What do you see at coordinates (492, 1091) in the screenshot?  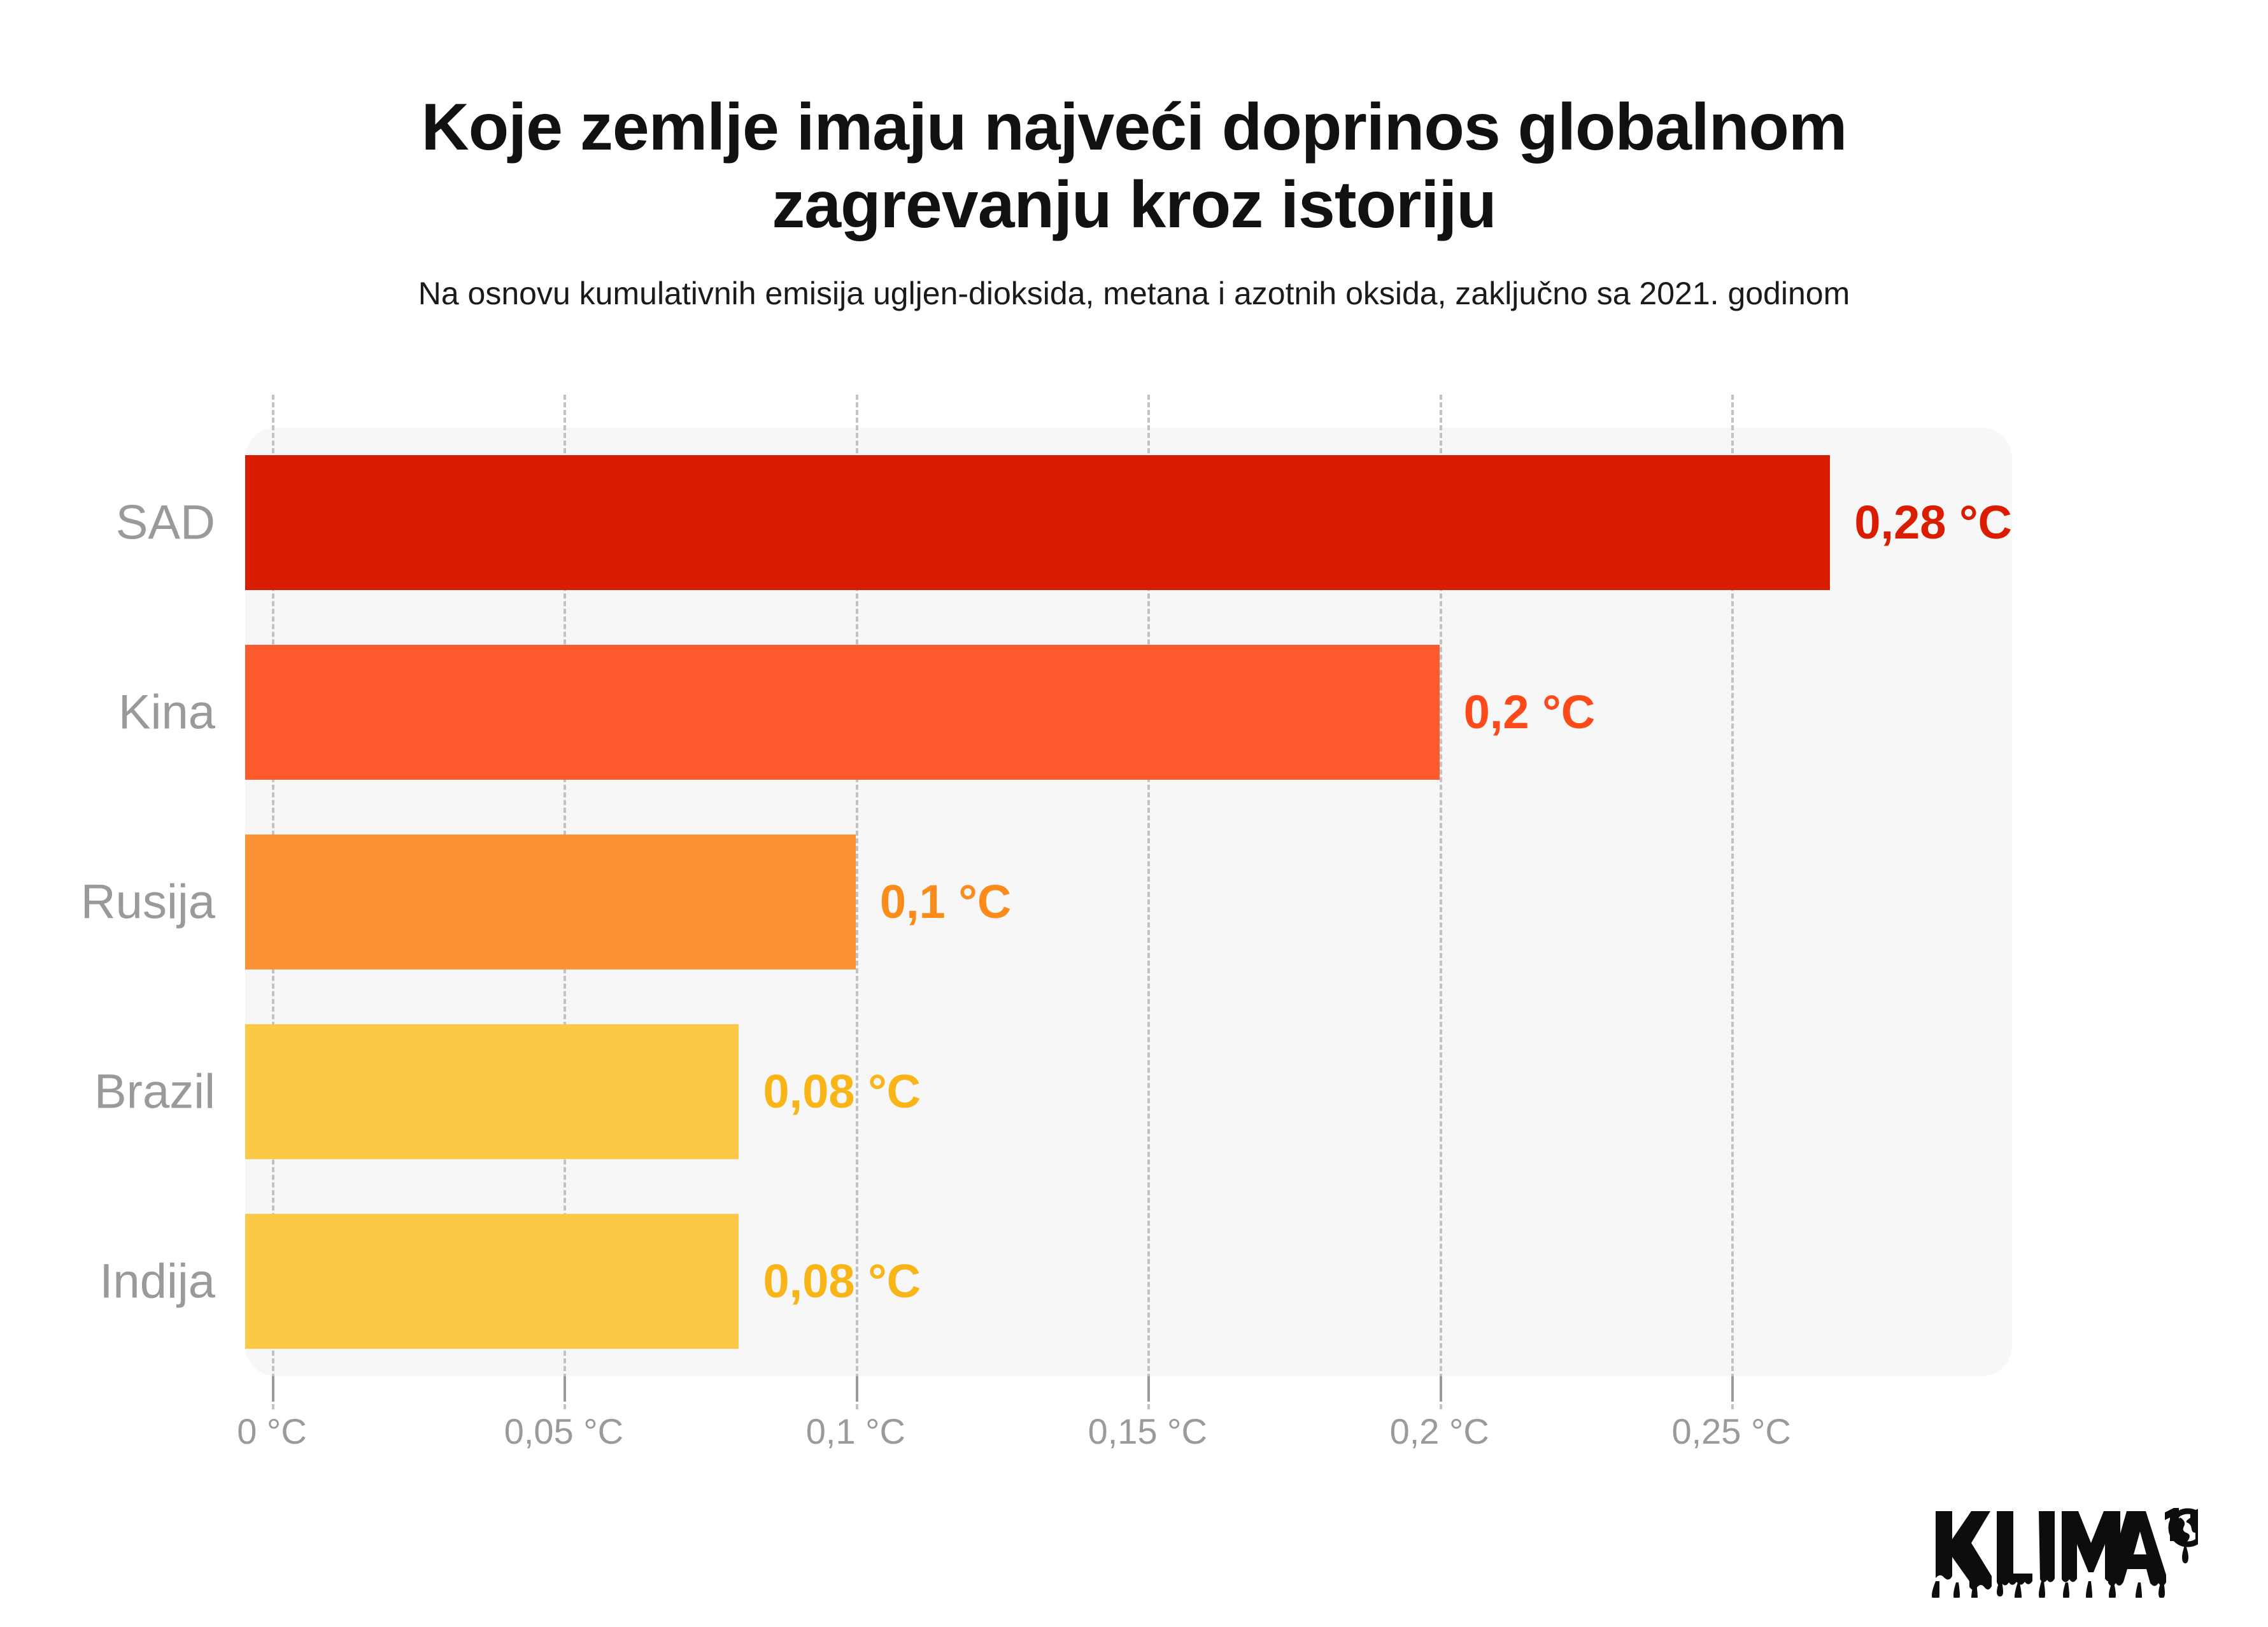 I see `bar-brazil` at bounding box center [492, 1091].